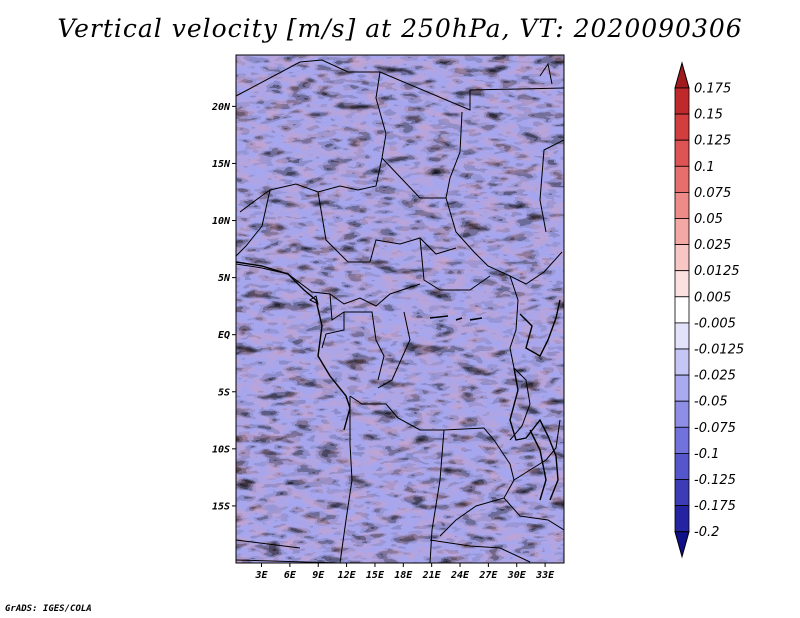  Describe the element at coordinates (224, 335) in the screenshot. I see `lat-tick-label: EQ` at that location.